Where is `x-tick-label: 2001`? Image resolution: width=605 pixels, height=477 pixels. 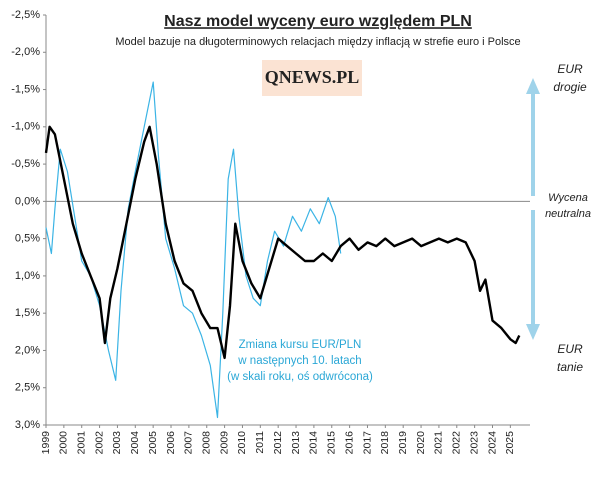 x-tick-label: 2001 is located at coordinates (82, 443).